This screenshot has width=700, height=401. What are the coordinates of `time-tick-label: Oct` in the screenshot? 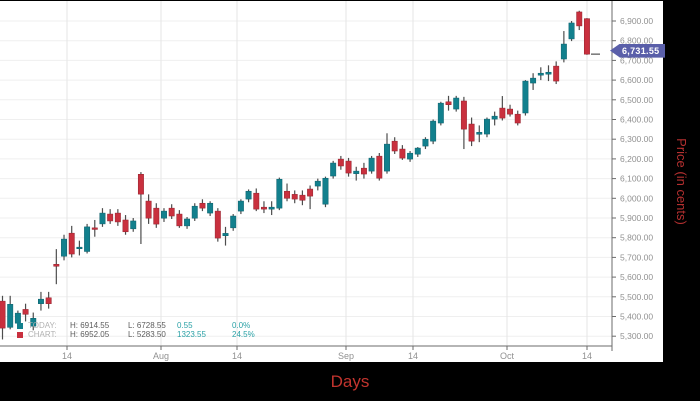 It's located at (507, 356).